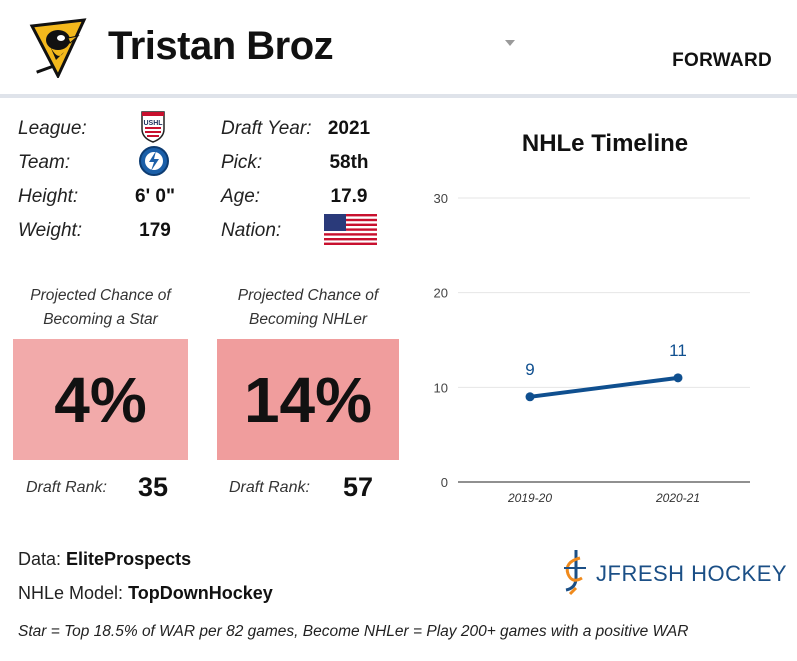 This screenshot has height=661, width=797. What do you see at coordinates (40, 559) in the screenshot?
I see `data-source-label: Data:` at bounding box center [40, 559].